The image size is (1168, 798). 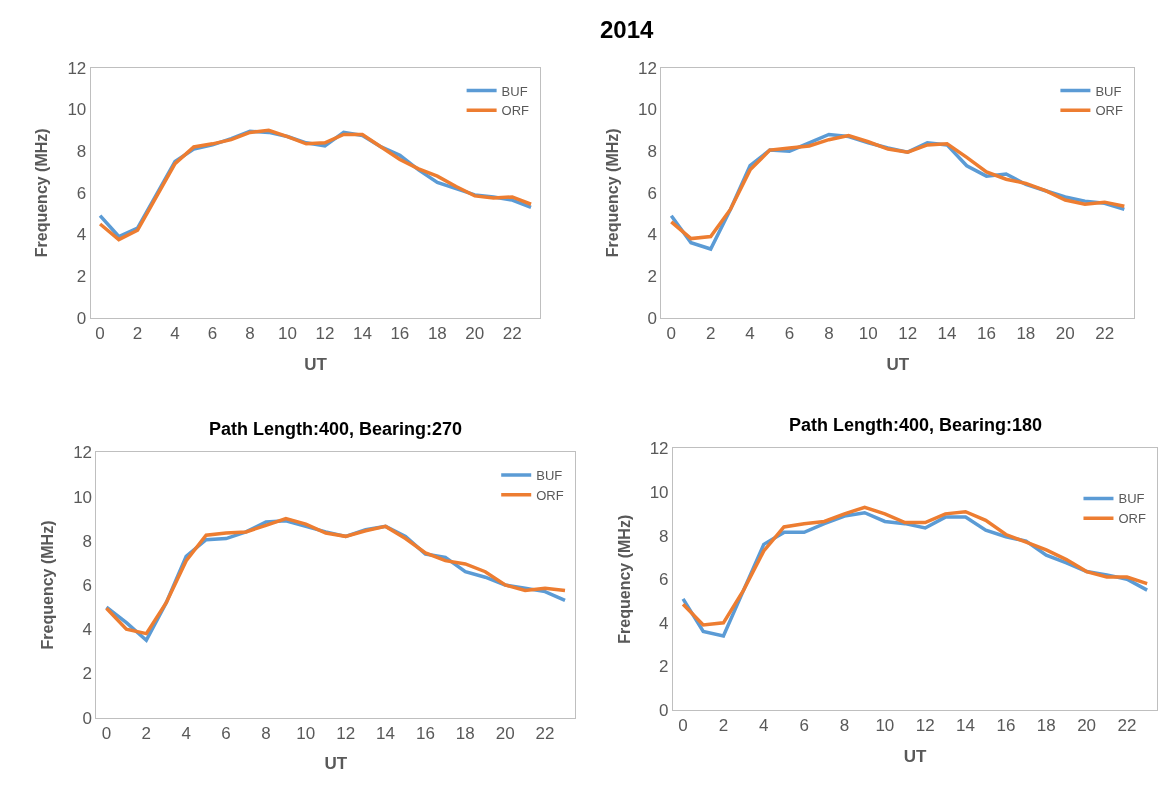 I want to click on chart-title: 2014, so click(x=627, y=29).